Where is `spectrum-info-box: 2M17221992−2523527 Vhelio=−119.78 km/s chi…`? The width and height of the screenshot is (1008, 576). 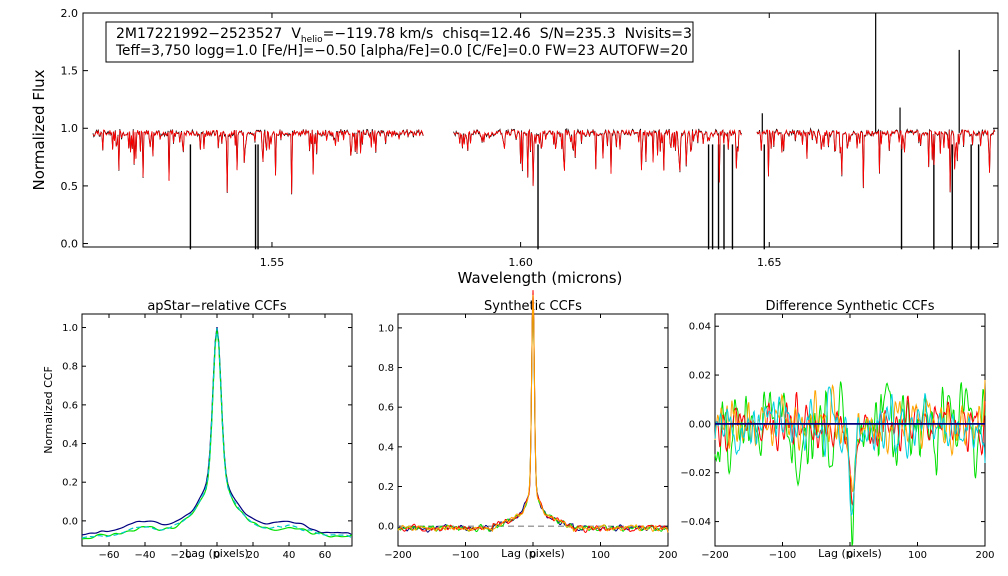
spectrum-info-box: 2M17221992−2523527 Vhelio=−119.78 km/s chi… is located at coordinates (399, 42).